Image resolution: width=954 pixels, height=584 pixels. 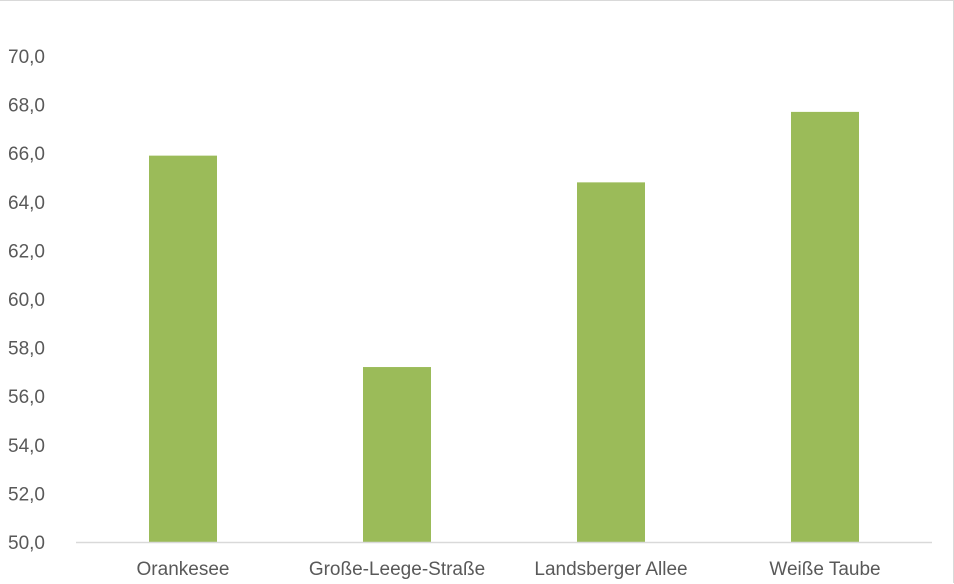 I want to click on x-category-label: Landsberger Allee, so click(x=610, y=569).